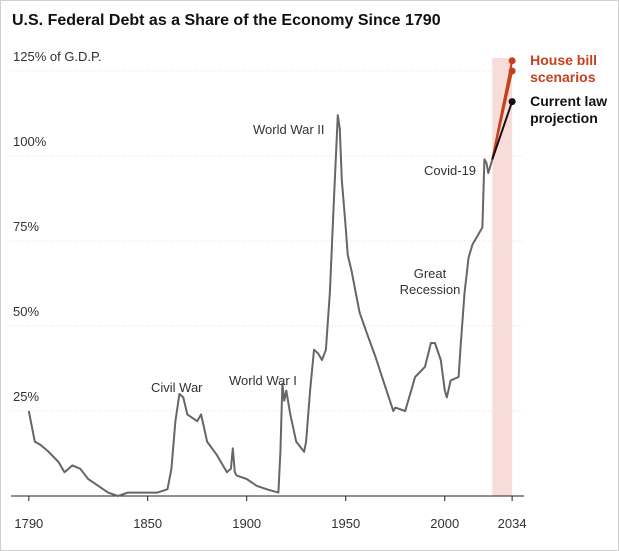  I want to click on x-tick-label: 1850, so click(147, 523).